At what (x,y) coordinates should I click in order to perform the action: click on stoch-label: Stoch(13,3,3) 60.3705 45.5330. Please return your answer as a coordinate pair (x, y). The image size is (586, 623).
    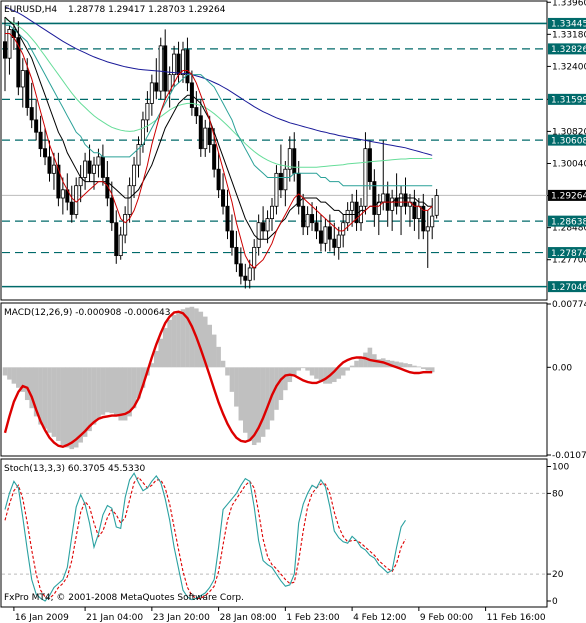
    Looking at the image, I should click on (74, 469).